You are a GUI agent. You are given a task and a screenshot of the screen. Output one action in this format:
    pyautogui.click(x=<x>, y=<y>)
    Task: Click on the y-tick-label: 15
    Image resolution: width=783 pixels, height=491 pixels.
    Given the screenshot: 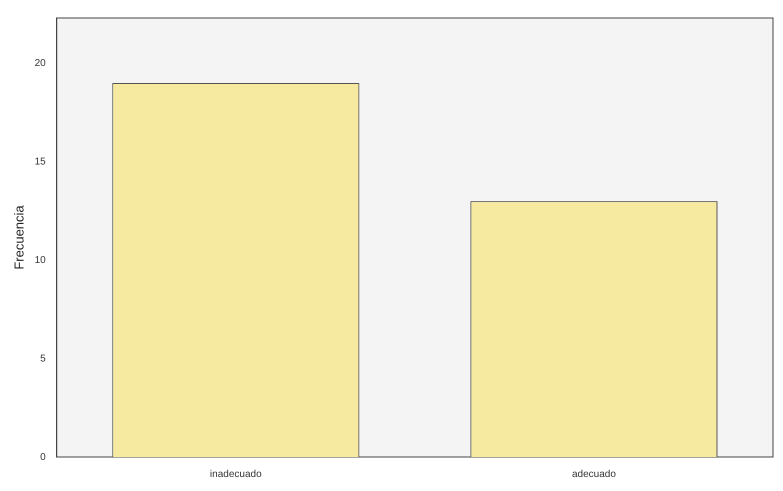 What is the action you would take?
    pyautogui.click(x=40, y=162)
    